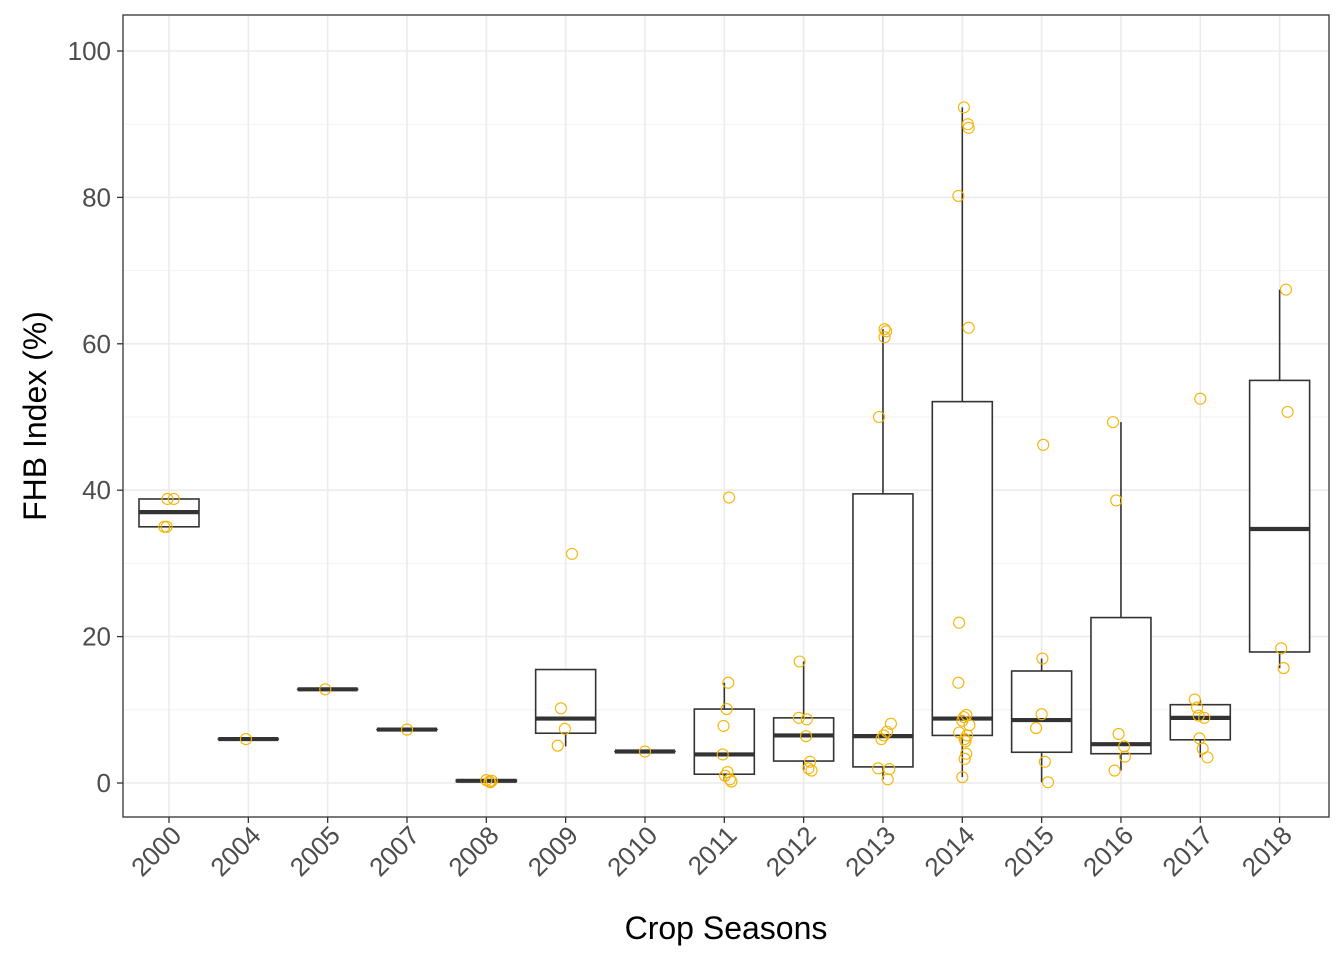 The image size is (1344, 960). What do you see at coordinates (1121, 596) in the screenshot?
I see `box-2016` at bounding box center [1121, 596].